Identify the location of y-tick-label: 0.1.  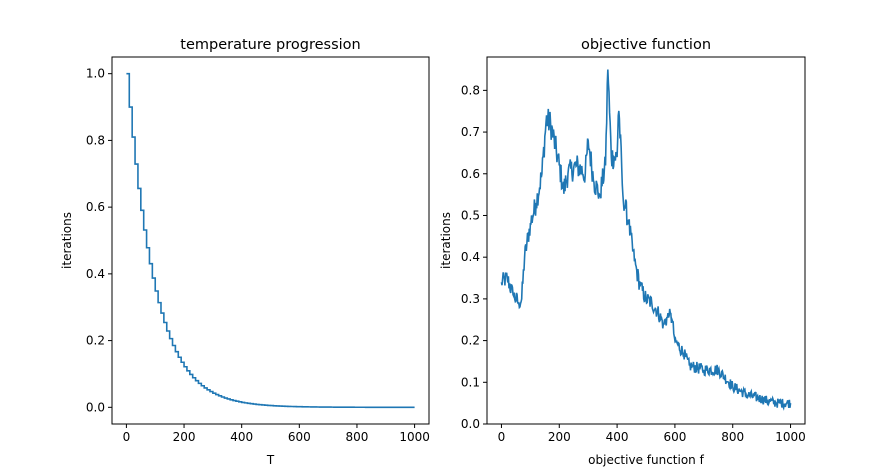
(470, 382).